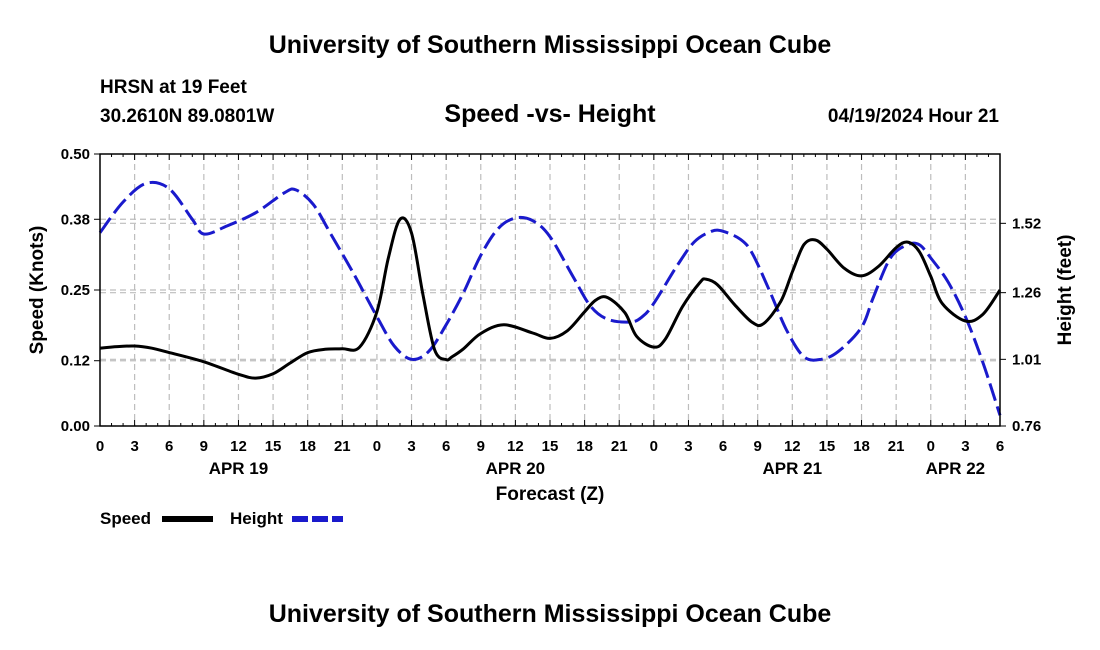  I want to click on y-tick-label: 0.50, so click(75, 154).